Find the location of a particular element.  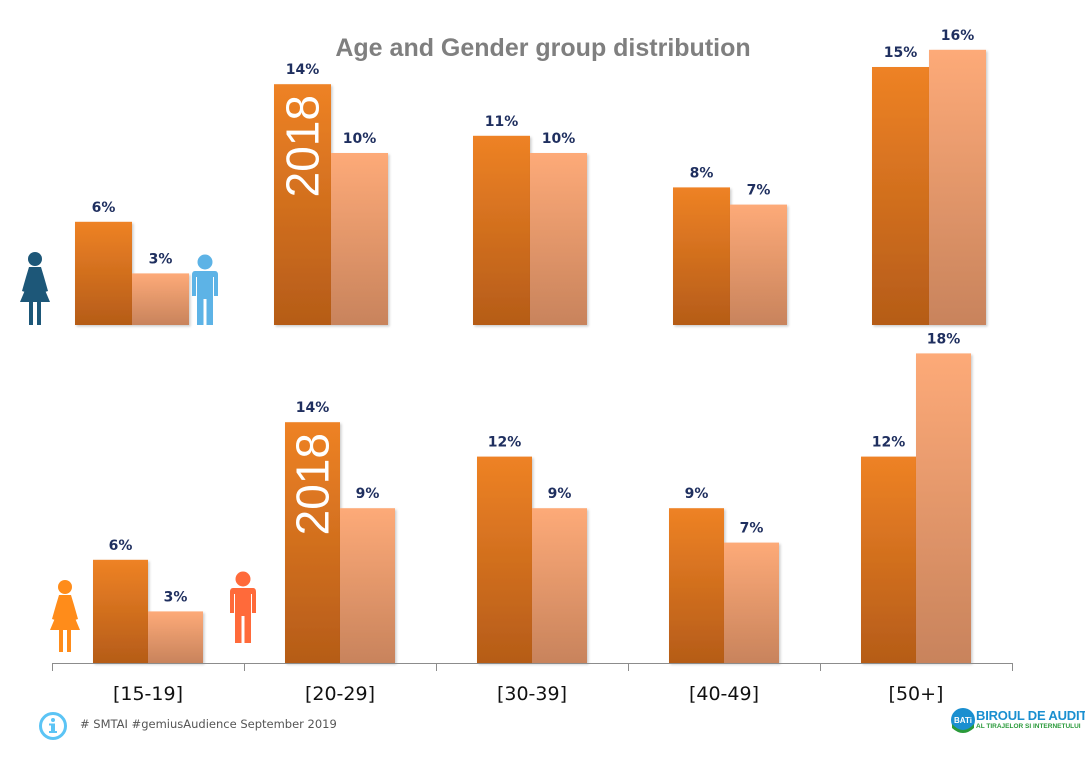

category-label: [50+] is located at coordinates (916, 694).